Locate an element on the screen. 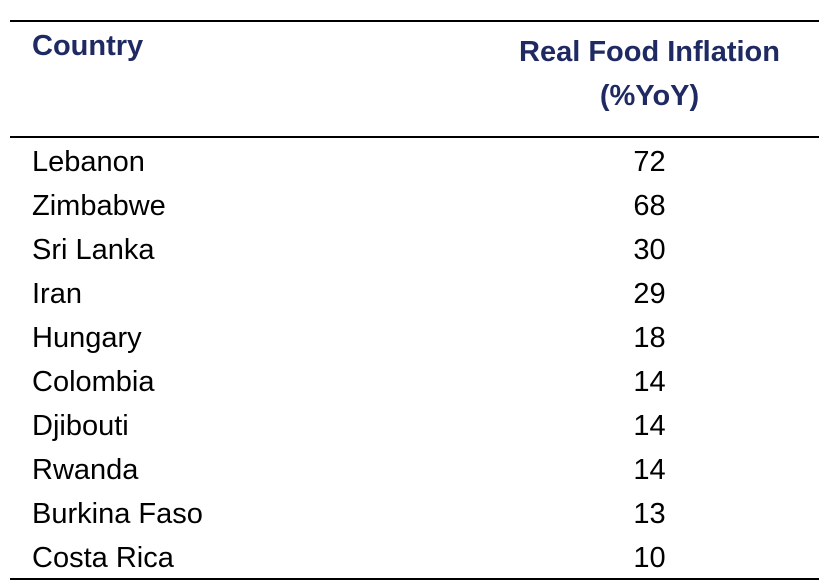 Image resolution: width=819 pixels, height=584 pixels. cell-country: Colombia is located at coordinates (93, 382).